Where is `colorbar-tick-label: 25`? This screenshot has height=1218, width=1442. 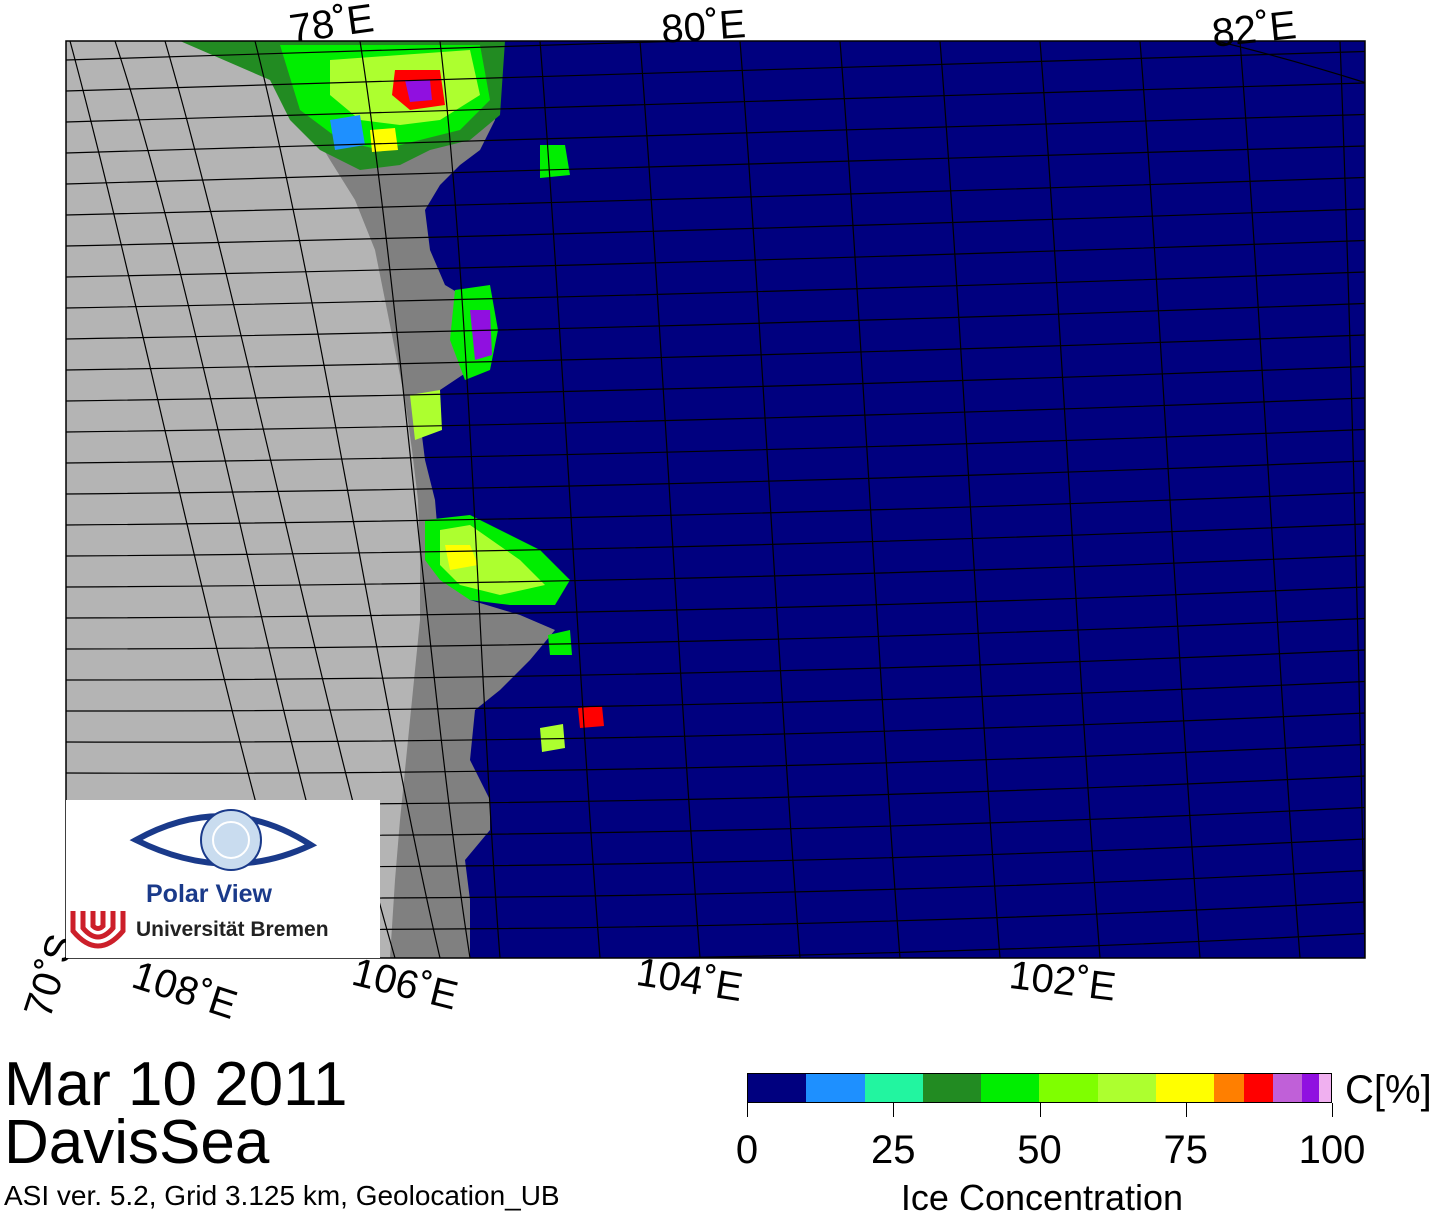 colorbar-tick-label: 25 is located at coordinates (893, 1150).